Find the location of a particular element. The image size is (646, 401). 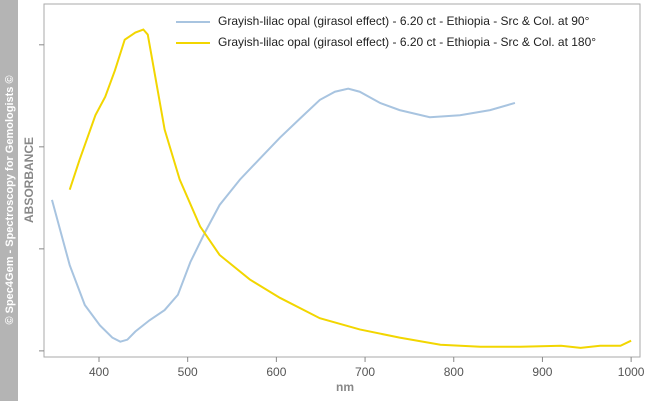

sidebar is located at coordinates (9, 200).